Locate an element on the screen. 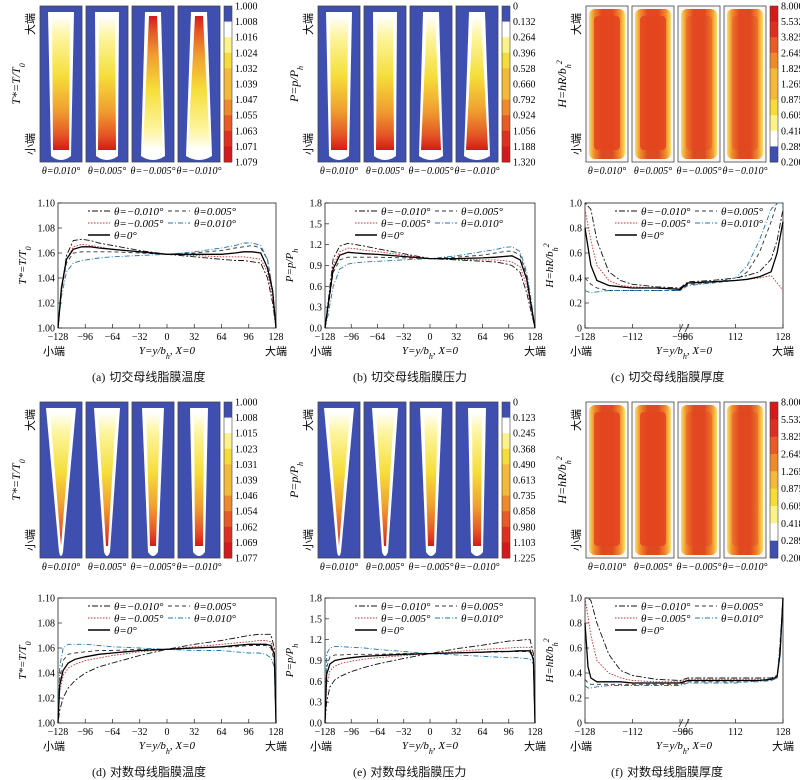 This screenshot has height=780, width=800. legend-f: θ=−0.010° θ=0.005° θ=−0.005° θ=0.010° θ=0° is located at coordinates (689, 619).